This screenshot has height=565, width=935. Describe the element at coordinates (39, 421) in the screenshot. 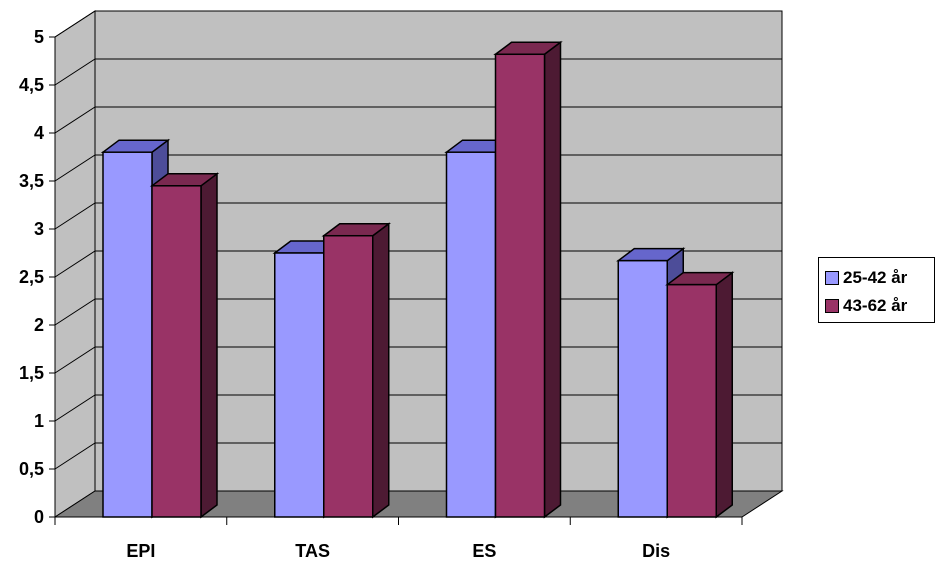

I see `y-tick-label: 1` at that location.